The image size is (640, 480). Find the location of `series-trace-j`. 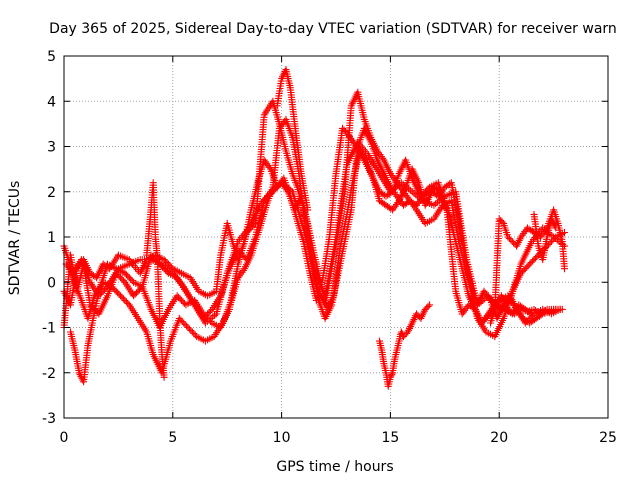

series-trace-j is located at coordinates (155, 280).